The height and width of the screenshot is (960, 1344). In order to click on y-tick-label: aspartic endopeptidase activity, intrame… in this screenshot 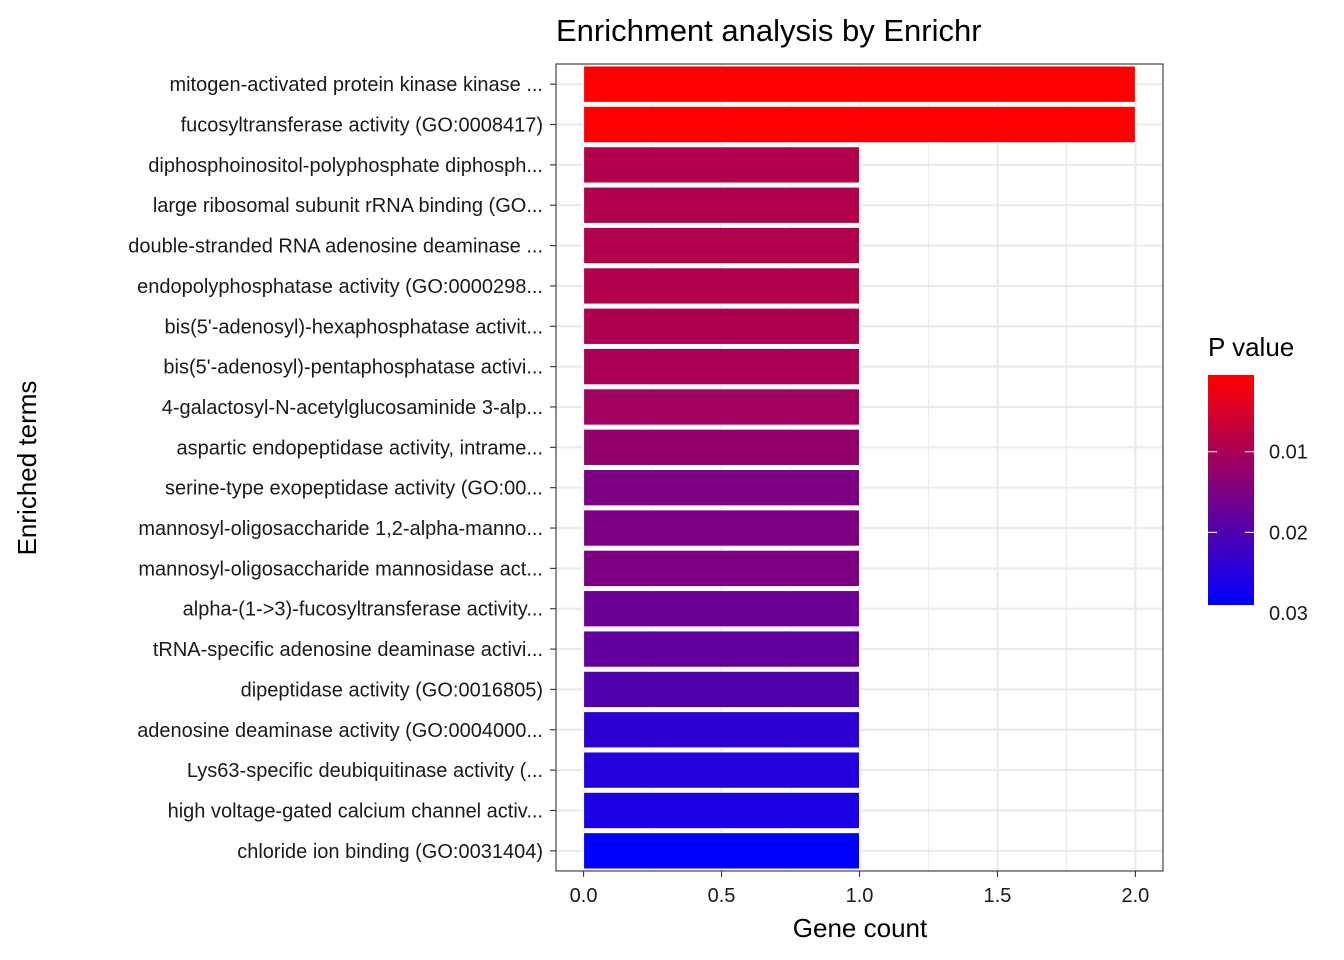, I will do `click(360, 448)`.